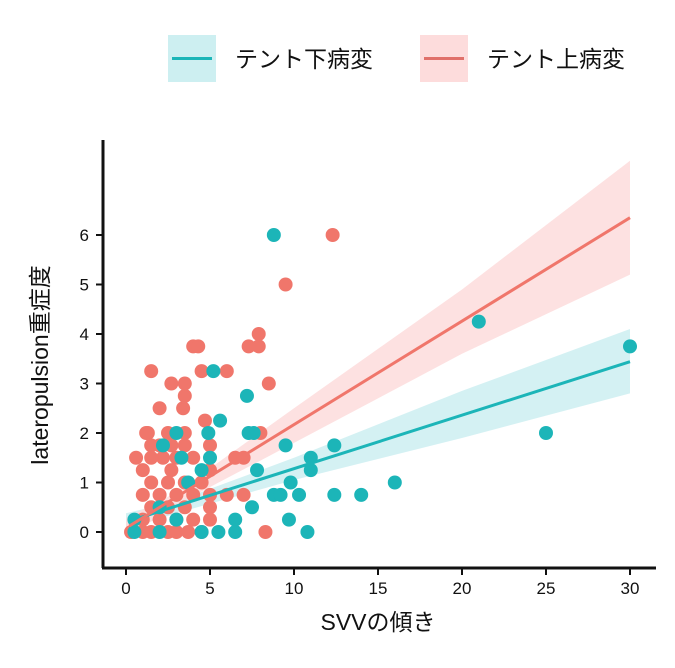 This screenshot has width=675, height=668. I want to click on x-axis-title: SVVの傾き, so click(377, 622).